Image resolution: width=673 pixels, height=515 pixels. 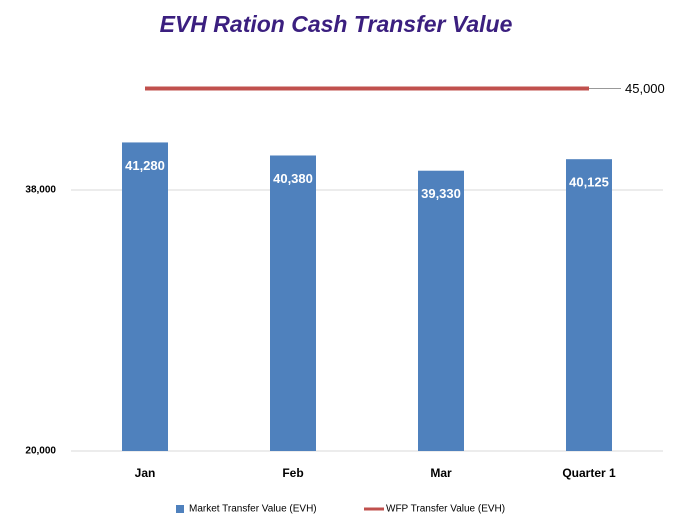 I want to click on legend-label: WFP Transfer Value (EVH), so click(x=445, y=509).